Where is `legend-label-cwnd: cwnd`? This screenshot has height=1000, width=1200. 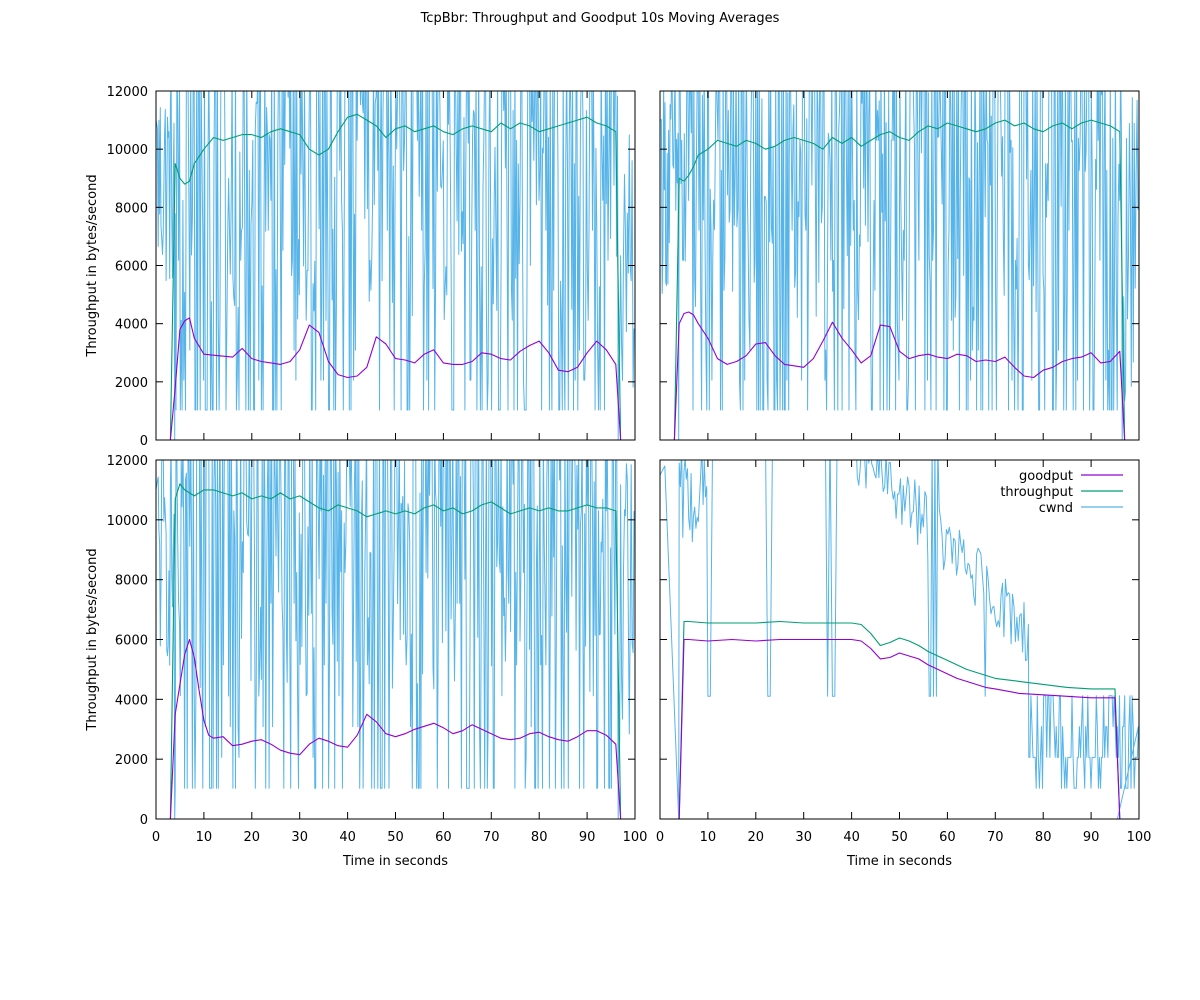
legend-label-cwnd: cwnd is located at coordinates (1056, 508).